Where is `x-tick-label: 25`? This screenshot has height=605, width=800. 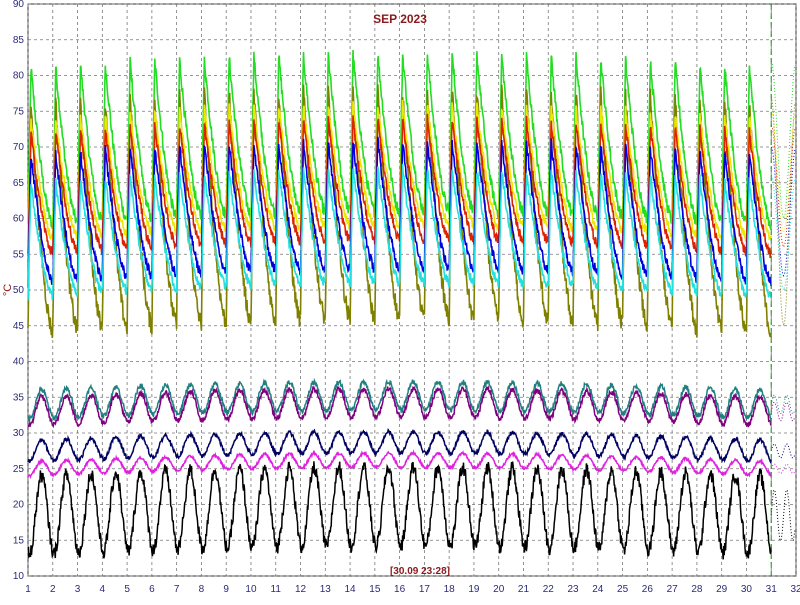 x-tick-label: 25 is located at coordinates (623, 589).